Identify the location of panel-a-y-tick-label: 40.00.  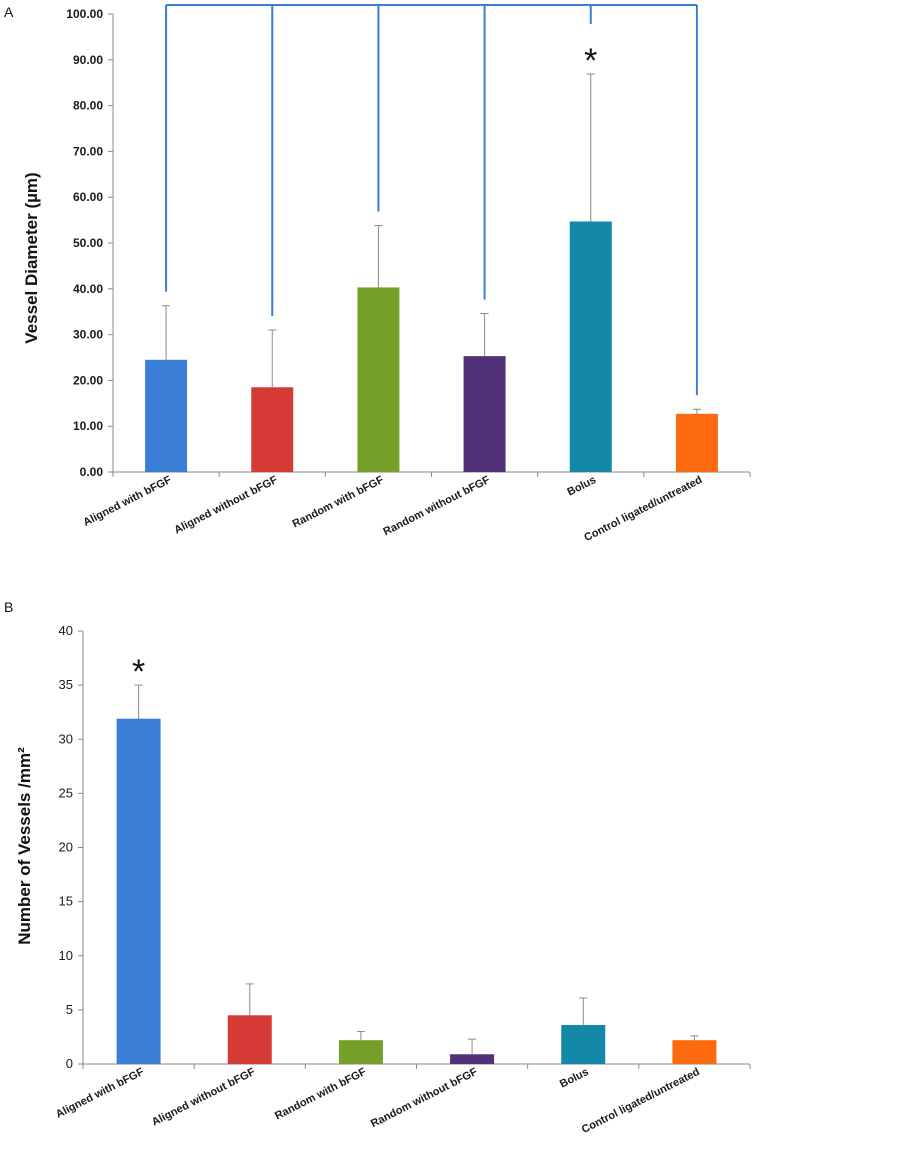
(88, 289).